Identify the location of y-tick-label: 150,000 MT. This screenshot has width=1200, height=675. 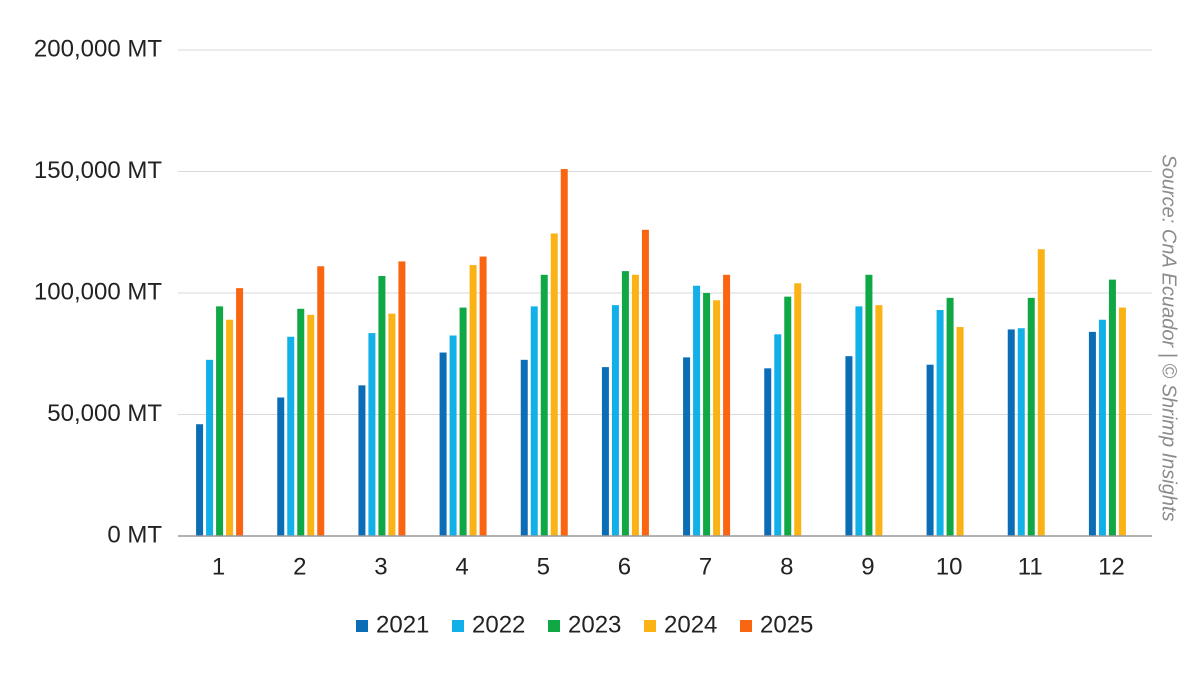
(98, 170).